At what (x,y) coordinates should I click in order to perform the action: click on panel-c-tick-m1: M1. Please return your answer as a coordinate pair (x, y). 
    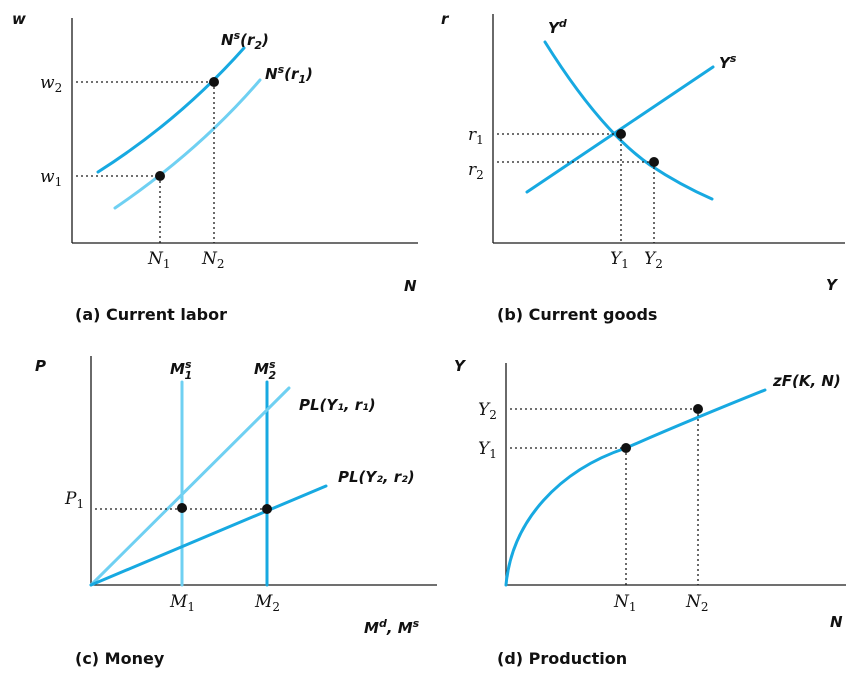
    Looking at the image, I should click on (182, 603).